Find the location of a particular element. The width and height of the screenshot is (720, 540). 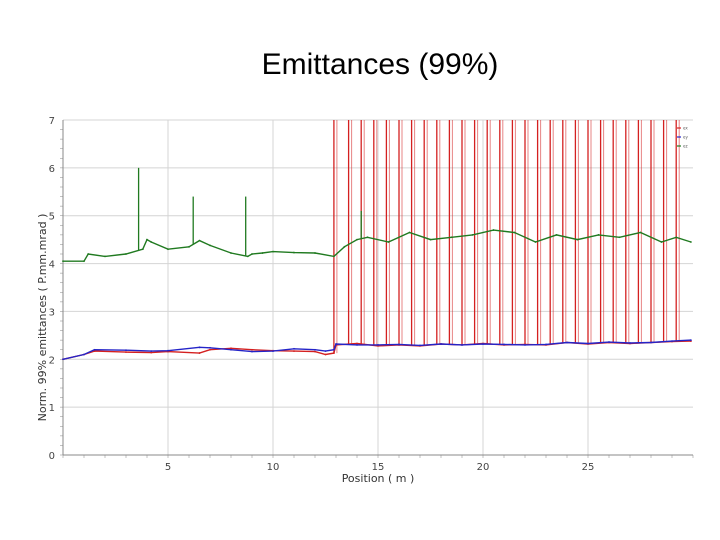

y-tick-label: 6 is located at coordinates (52, 169).